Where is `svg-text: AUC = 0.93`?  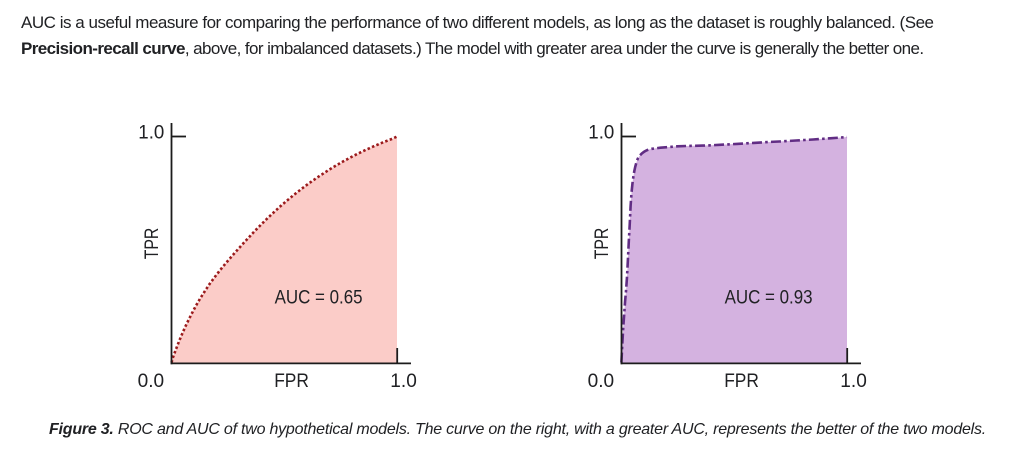 svg-text: AUC = 0.93 is located at coordinates (769, 298).